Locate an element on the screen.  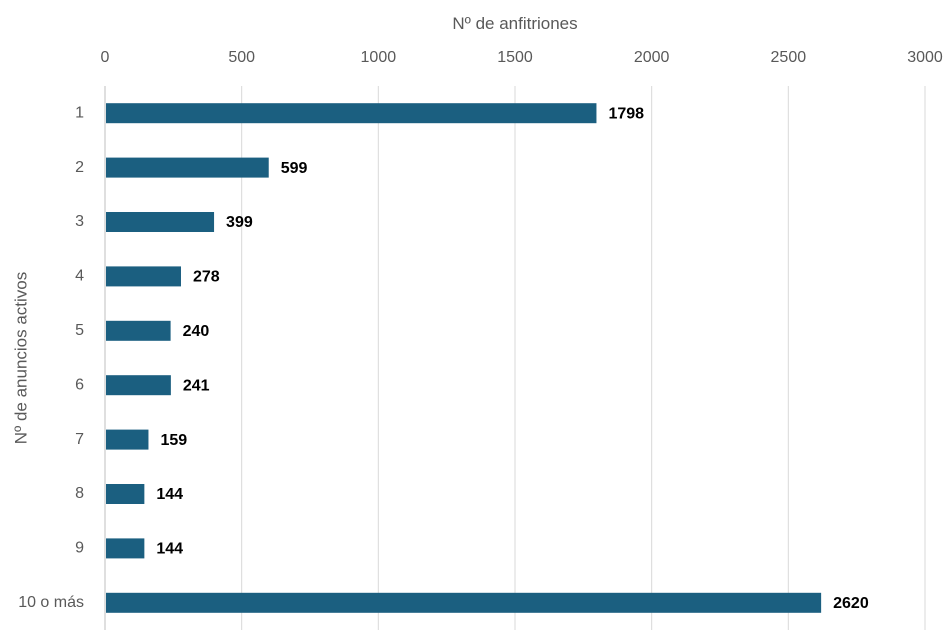
x-tick-500: 500 is located at coordinates (241, 57).